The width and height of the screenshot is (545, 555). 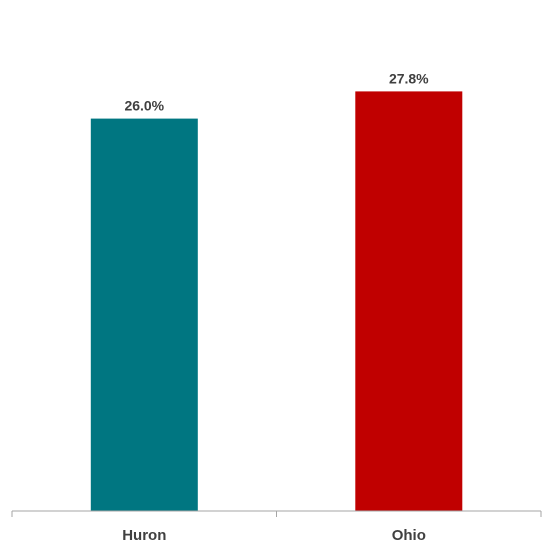 What do you see at coordinates (274, 535) in the screenshot?
I see `x-axis-tick-labels: Huron Ohio` at bounding box center [274, 535].